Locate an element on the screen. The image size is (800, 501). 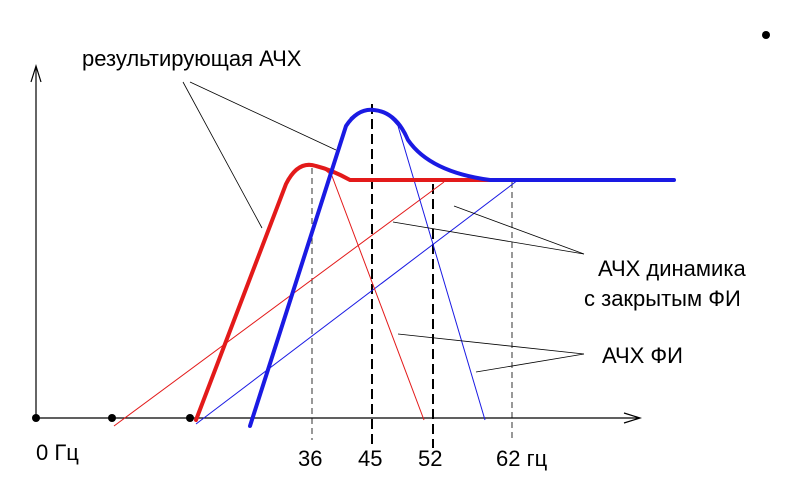
corner-dot is located at coordinates (766, 35).